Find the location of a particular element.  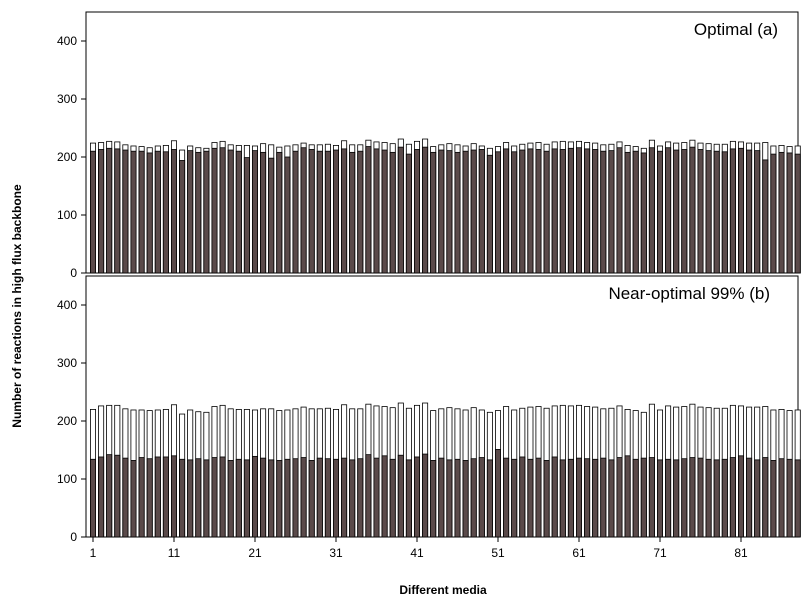

y-tick-label: 0 is located at coordinates (73, 273).